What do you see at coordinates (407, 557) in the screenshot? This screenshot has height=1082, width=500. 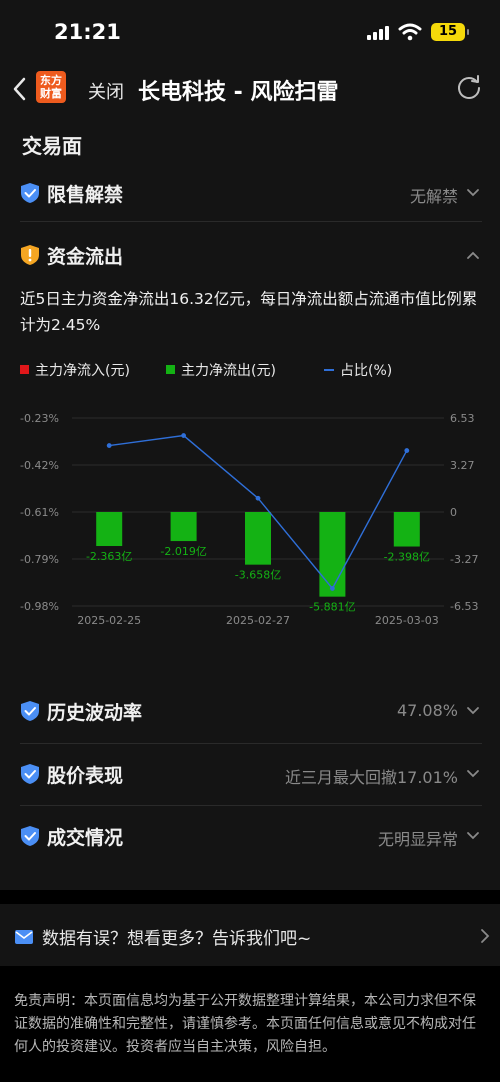 I see `bar-value-label: -2.398亿` at bounding box center [407, 557].